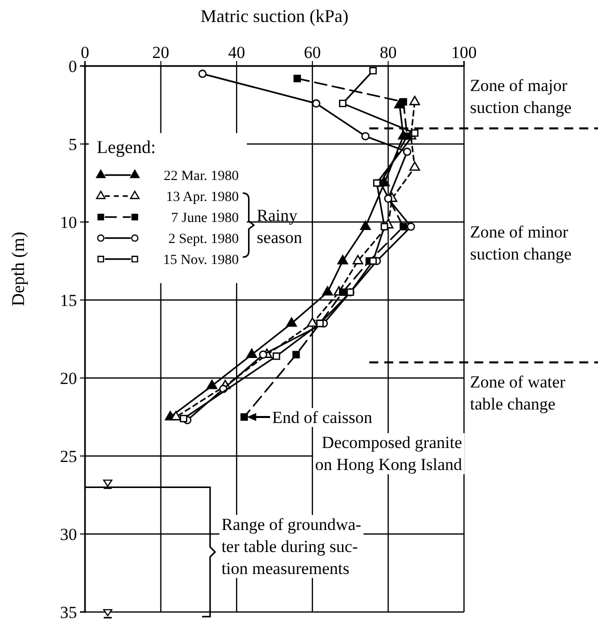 The image size is (598, 624). What do you see at coordinates (68, 300) in the screenshot?
I see `y-tick-label: 15` at bounding box center [68, 300].